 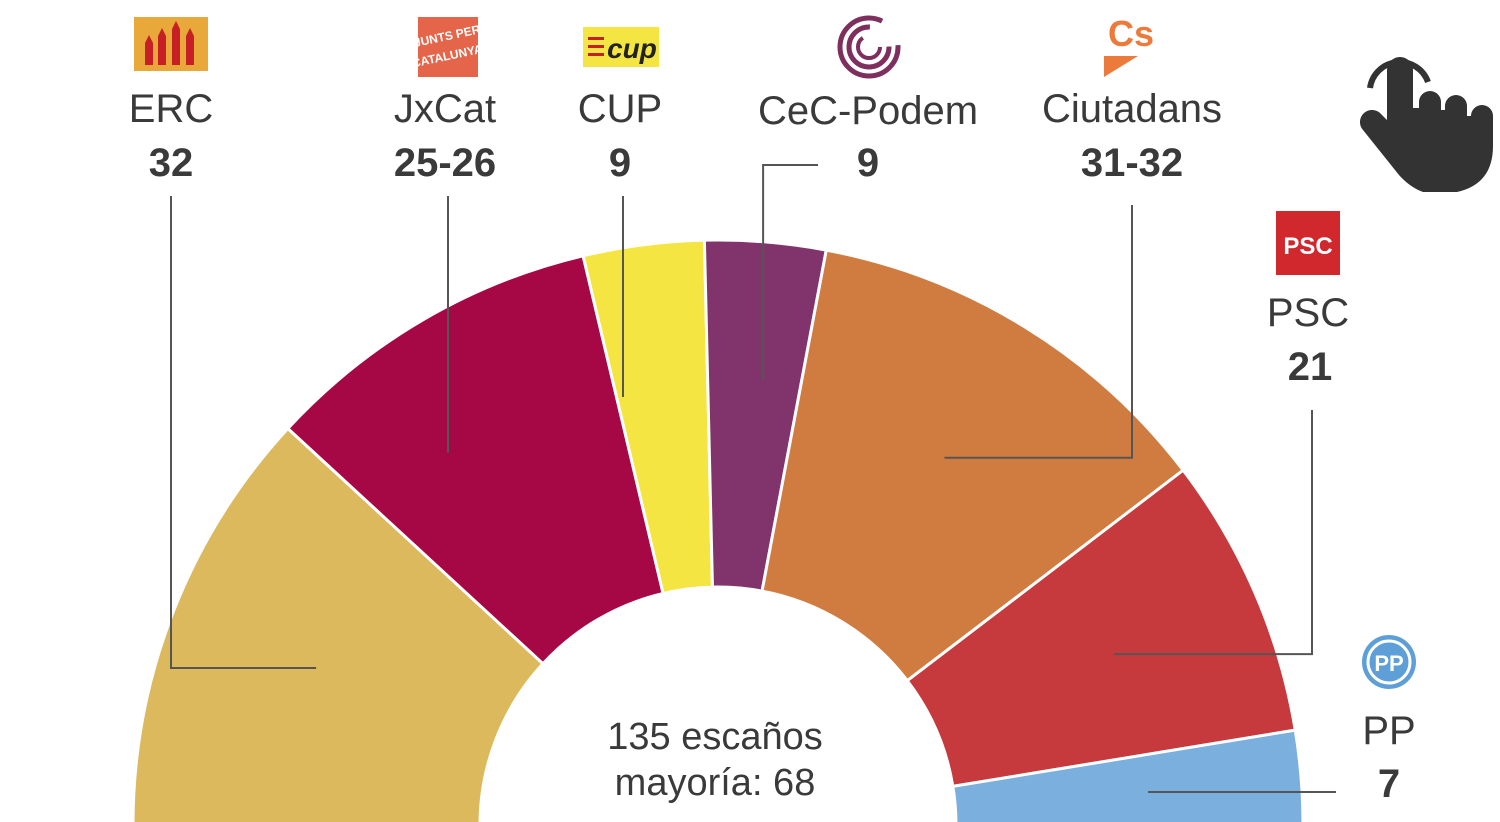 I want to click on cup-logo-icon: cup, so click(x=621, y=47).